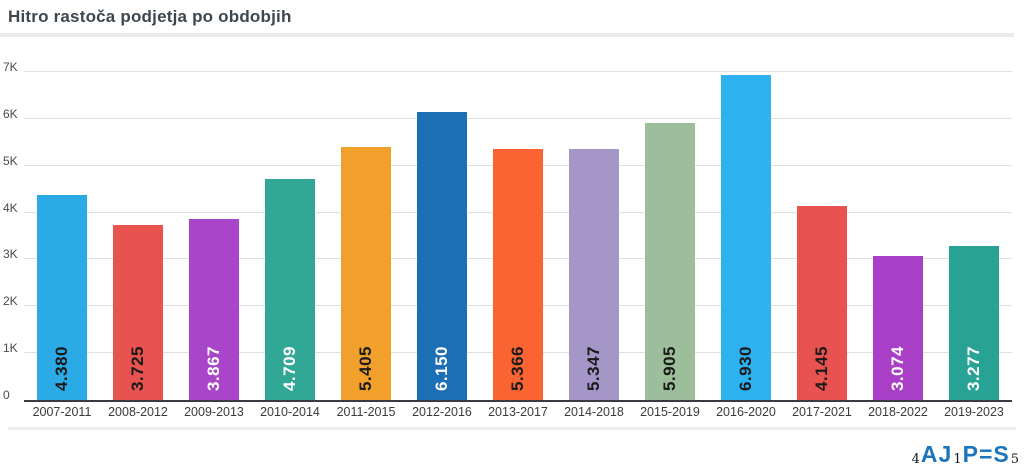  What do you see at coordinates (290, 289) in the screenshot?
I see `bar-2010-2014: 4.709` at bounding box center [290, 289].